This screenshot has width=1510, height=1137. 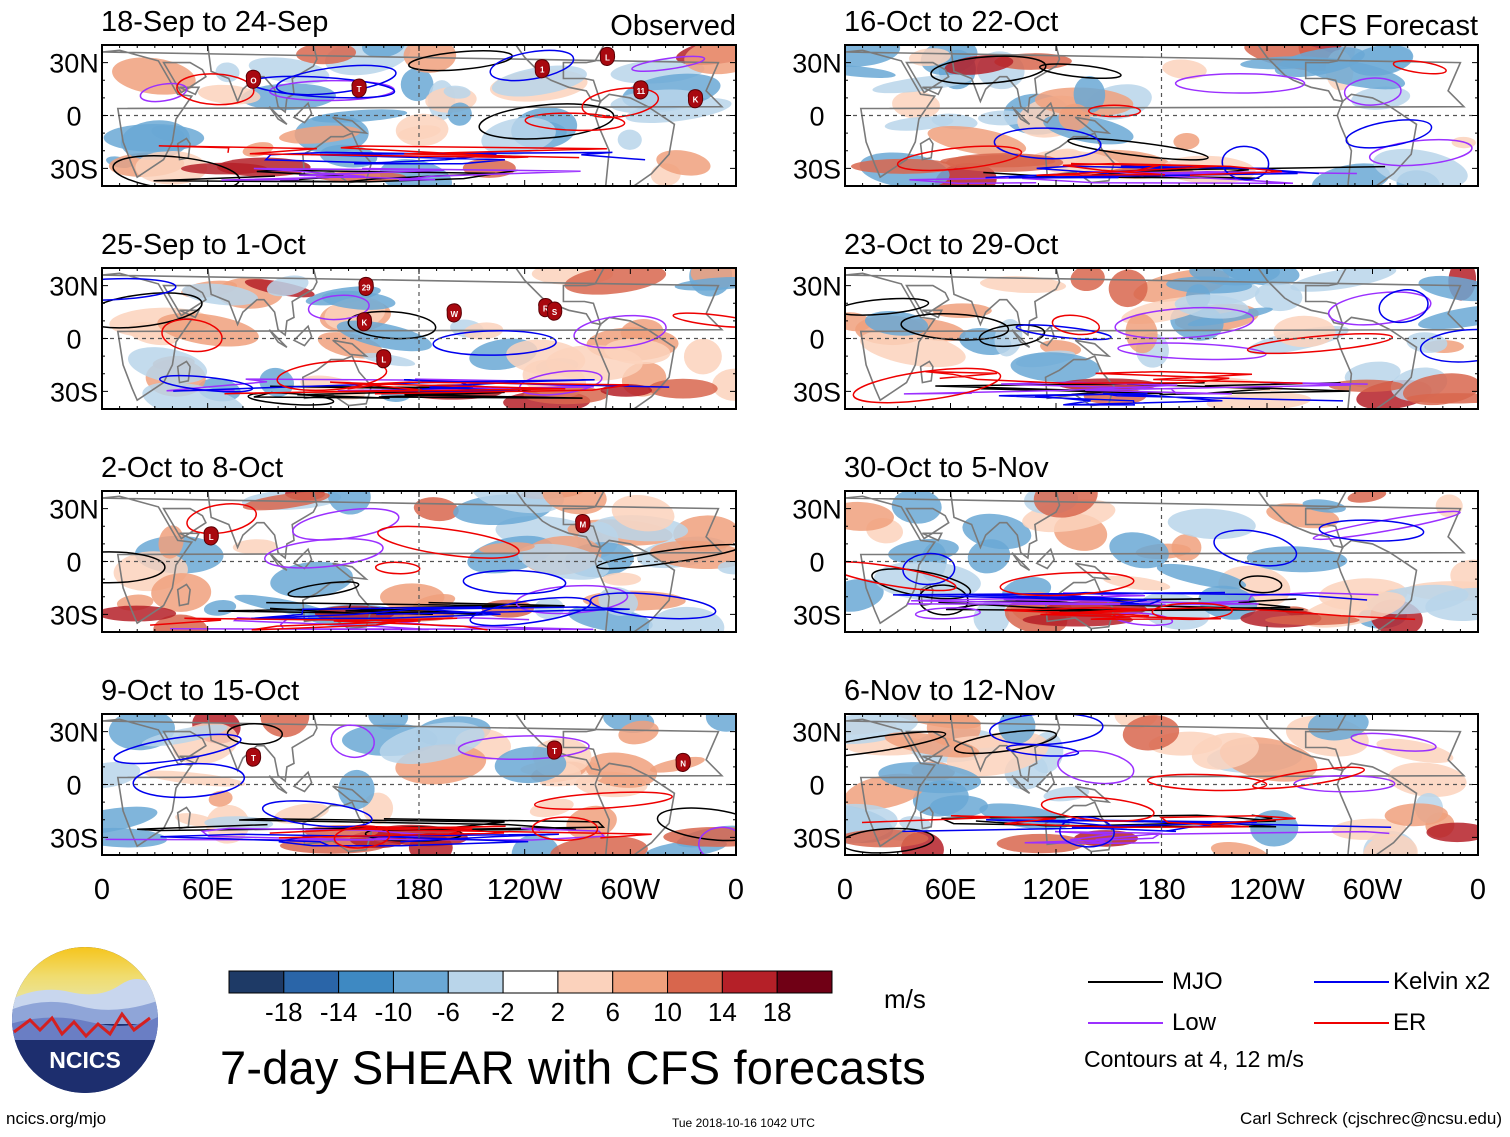 What do you see at coordinates (816, 786) in the screenshot?
I see `forecast-panel-4-ylabel: 0` at bounding box center [816, 786].